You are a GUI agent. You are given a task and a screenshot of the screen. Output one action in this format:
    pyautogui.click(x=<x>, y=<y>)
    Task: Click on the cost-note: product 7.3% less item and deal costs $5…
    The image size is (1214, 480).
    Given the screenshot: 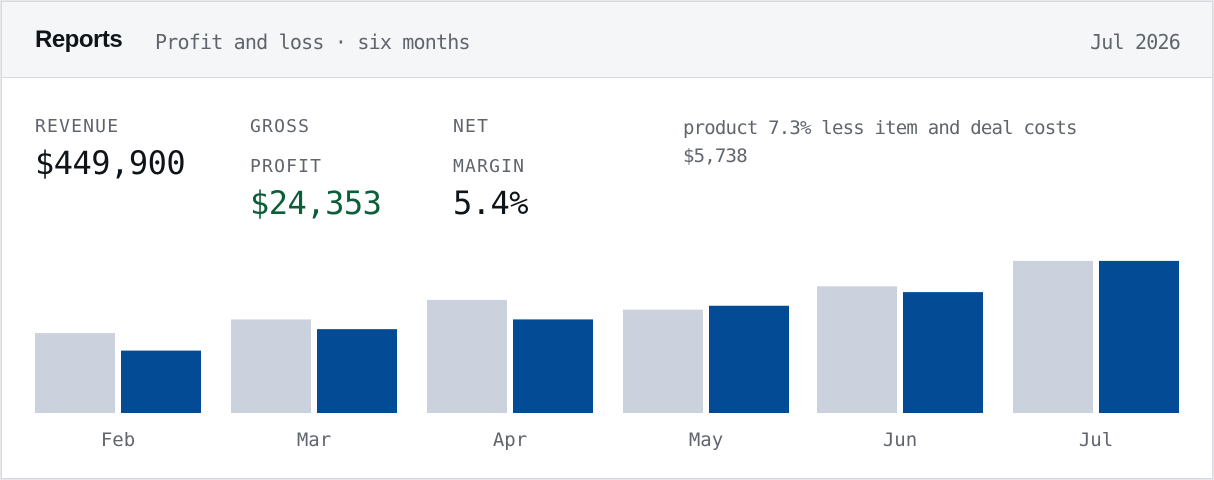 What is the action you would take?
    pyautogui.click(x=933, y=142)
    